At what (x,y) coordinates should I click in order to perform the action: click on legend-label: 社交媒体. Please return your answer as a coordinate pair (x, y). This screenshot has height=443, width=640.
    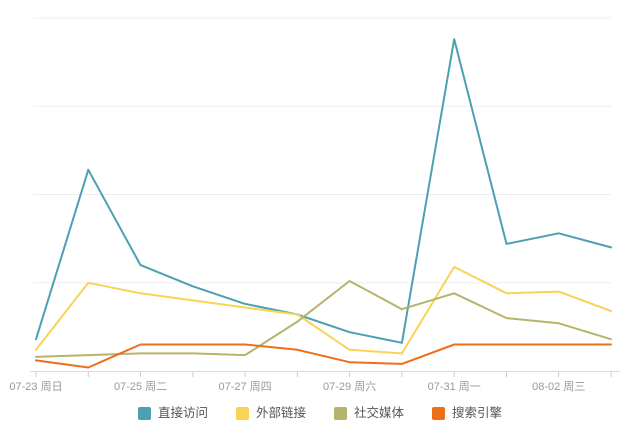
    Looking at the image, I should click on (379, 413).